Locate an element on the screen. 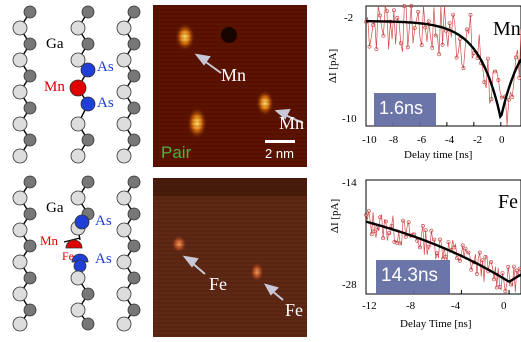 The image size is (521, 342). bottom-ga-label: Ga is located at coordinates (55, 208).